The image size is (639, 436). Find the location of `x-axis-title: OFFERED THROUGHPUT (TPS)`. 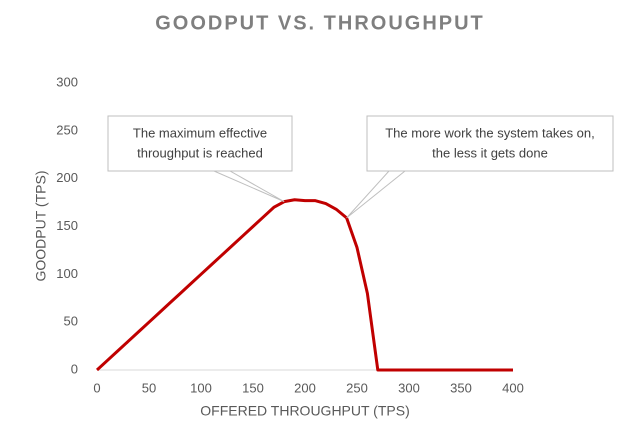

x-axis-title: OFFERED THROUGHPUT (TPS) is located at coordinates (305, 411).